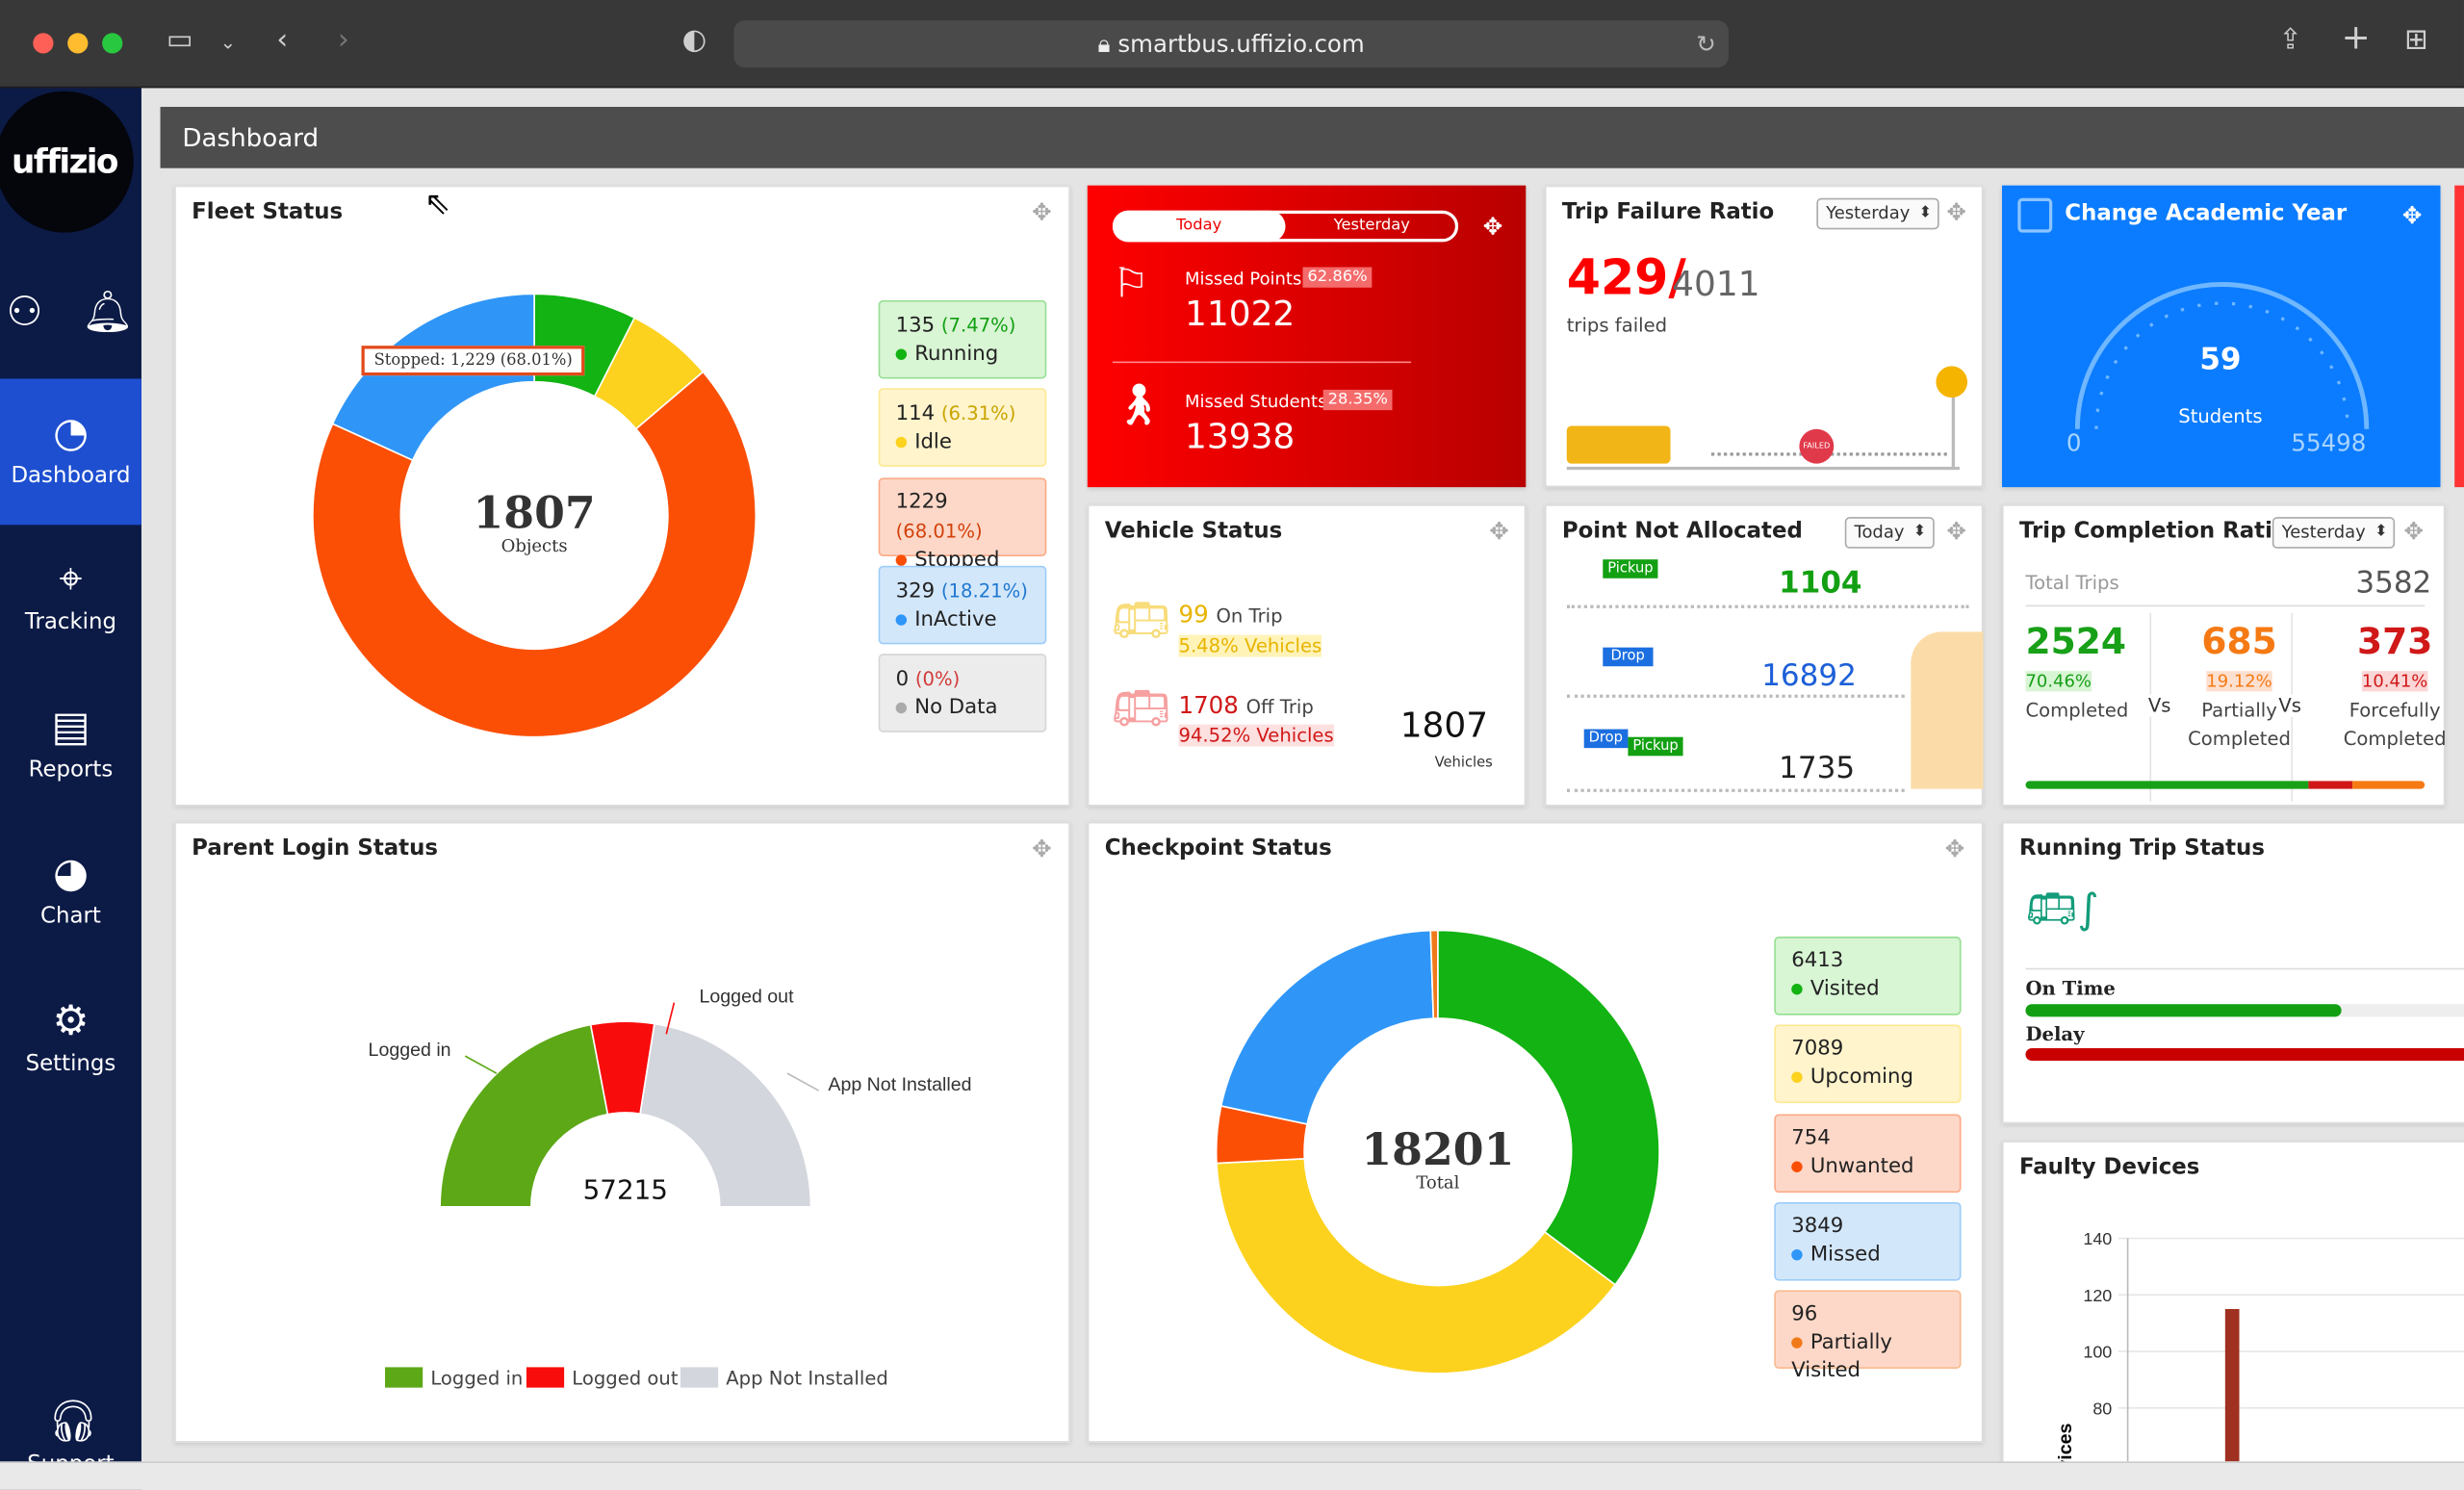  Describe the element at coordinates (1878, 213) in the screenshot. I see `trip-failure-filter-select: Yesterday` at that location.